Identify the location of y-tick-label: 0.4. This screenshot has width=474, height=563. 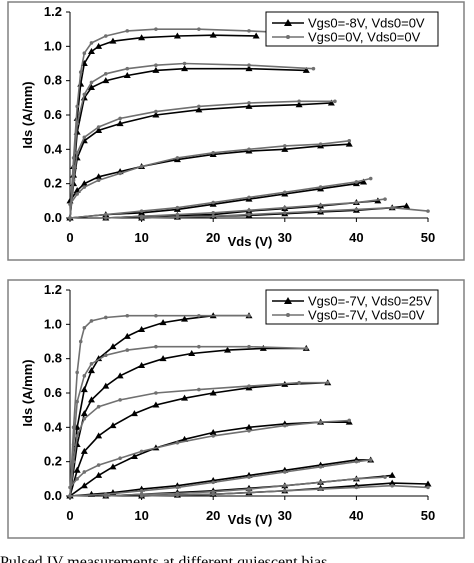
(53, 148).